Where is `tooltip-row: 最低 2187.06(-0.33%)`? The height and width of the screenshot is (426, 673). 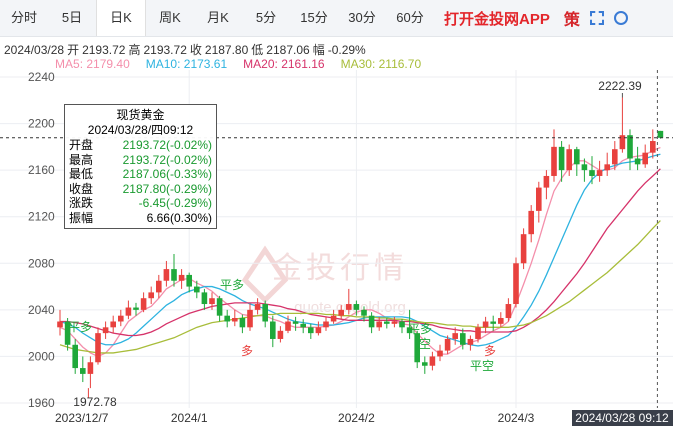
tooltip-row: 最低 2187.06(-0.33%) is located at coordinates (140, 174).